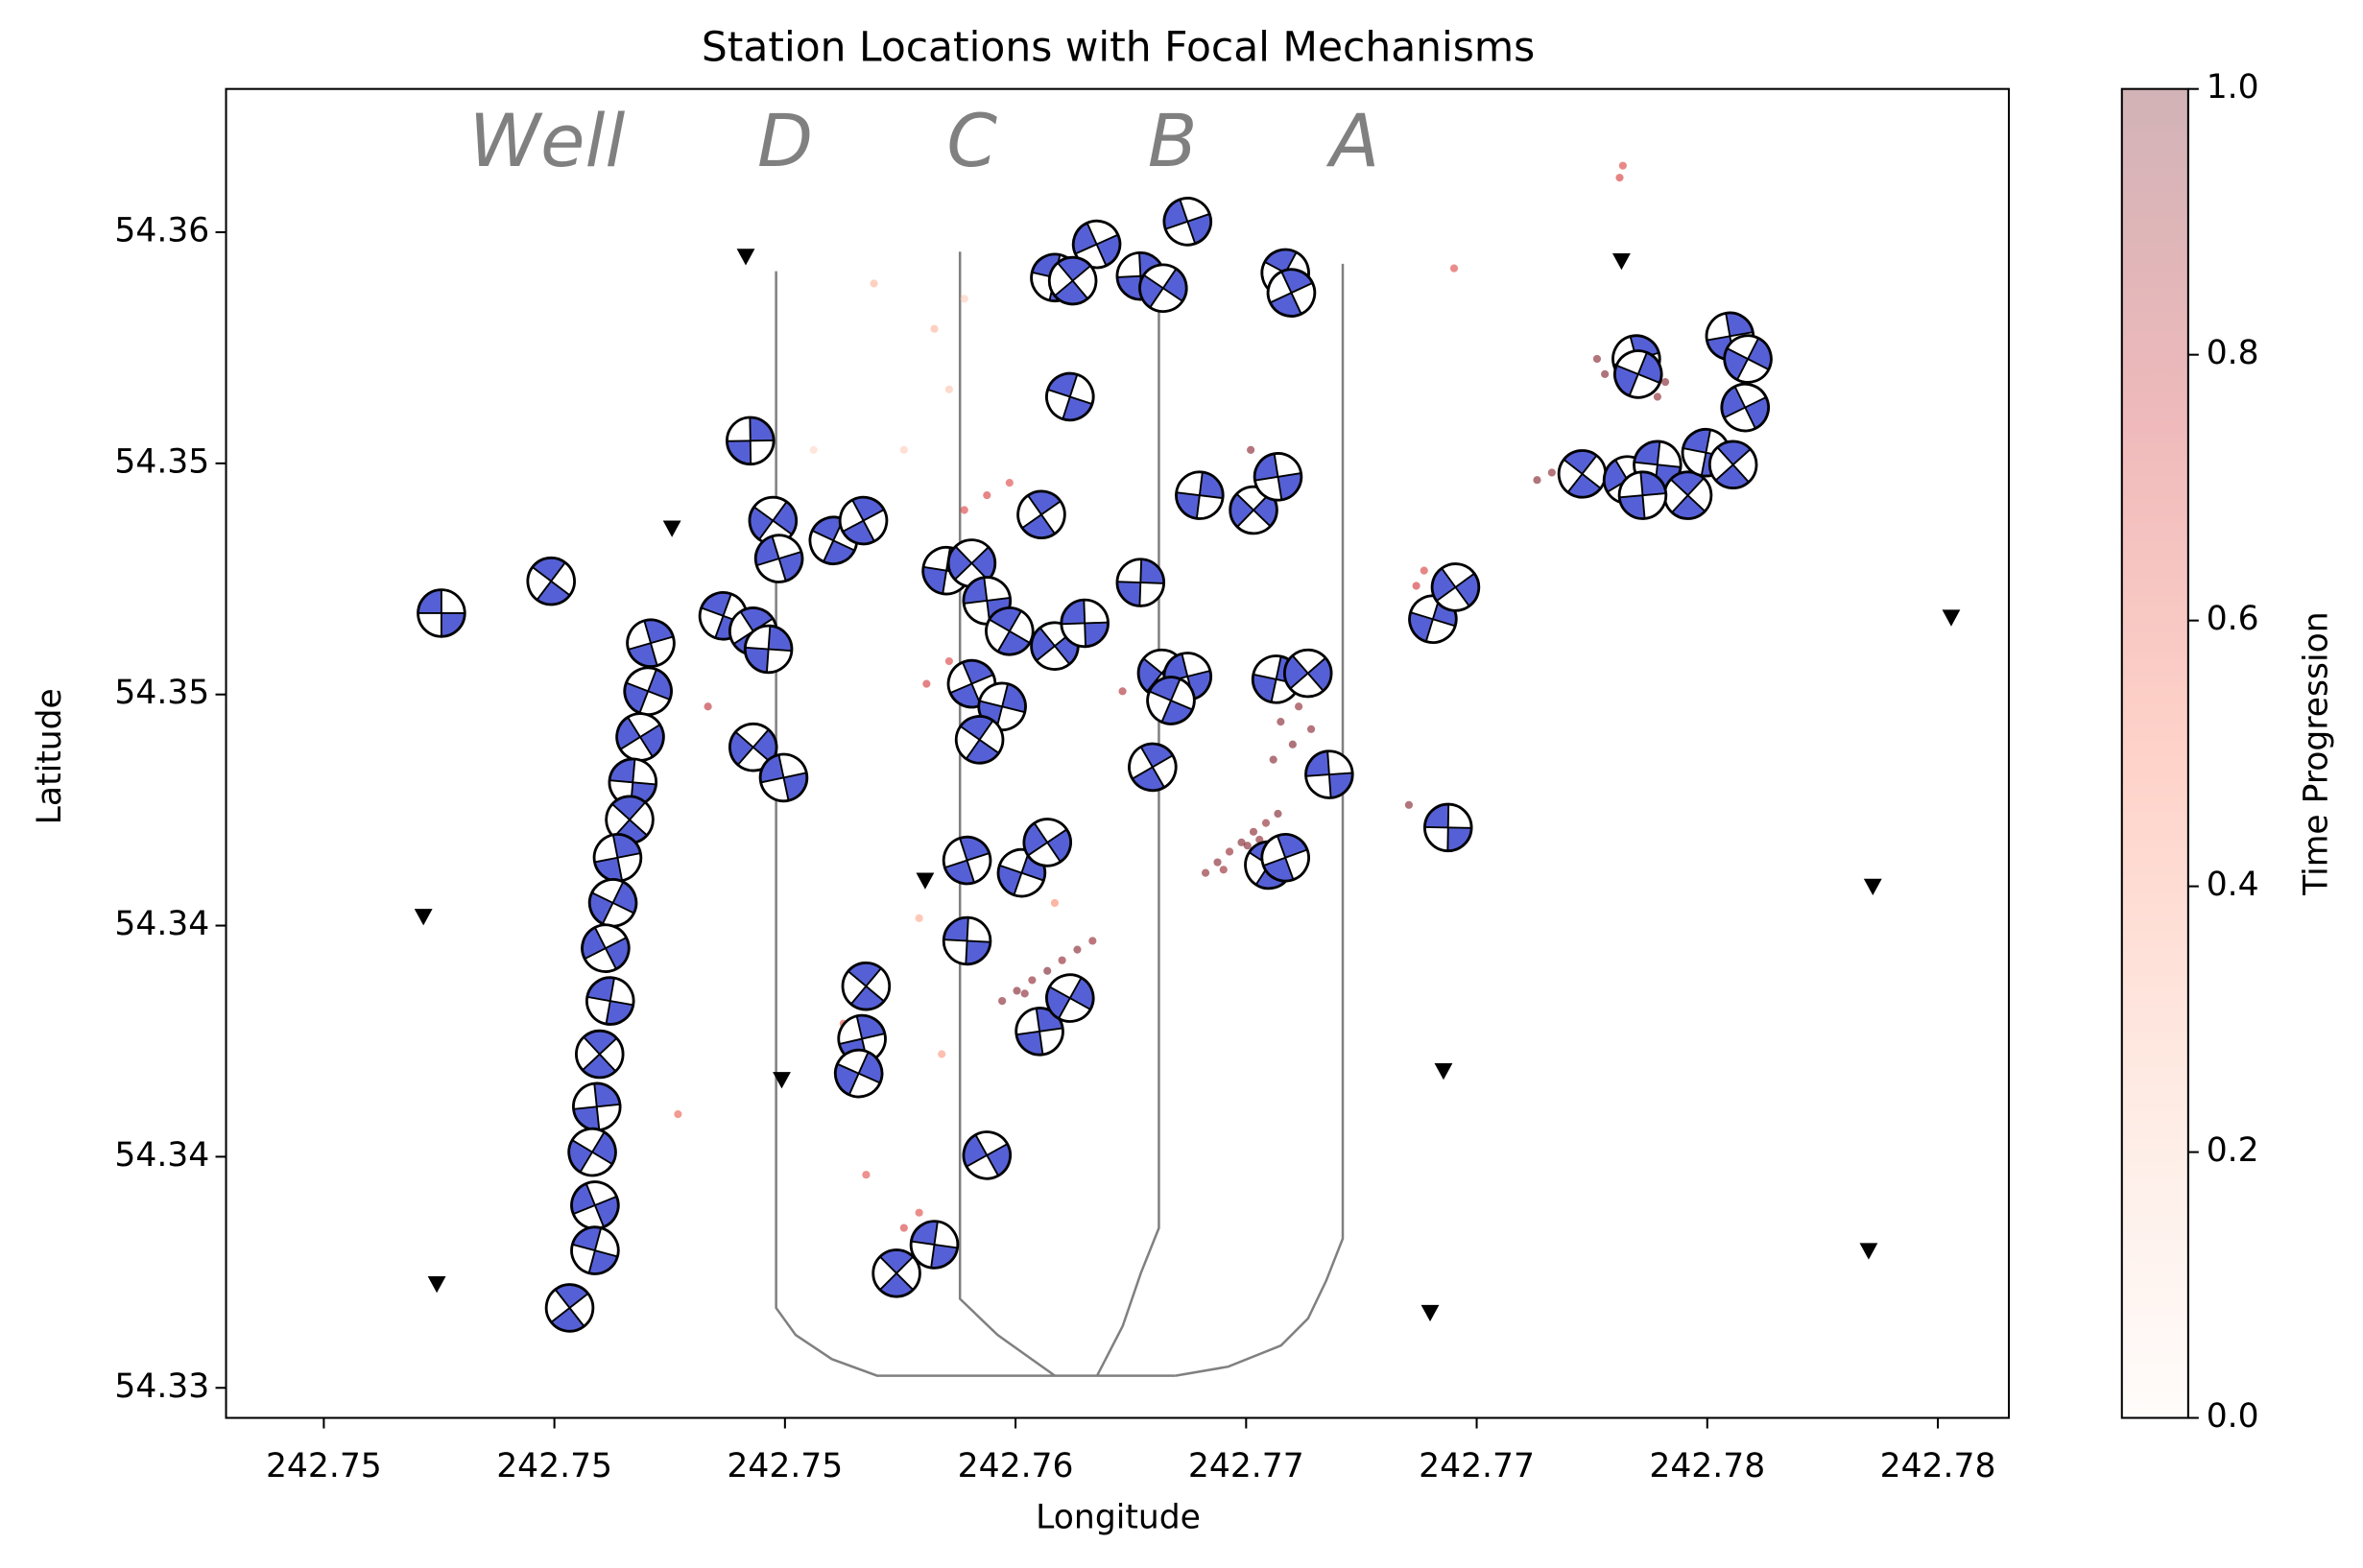 This screenshot has width=2363, height=1568. What do you see at coordinates (1119, 1517) in the screenshot?
I see `x-axis-label: Longitude` at bounding box center [1119, 1517].